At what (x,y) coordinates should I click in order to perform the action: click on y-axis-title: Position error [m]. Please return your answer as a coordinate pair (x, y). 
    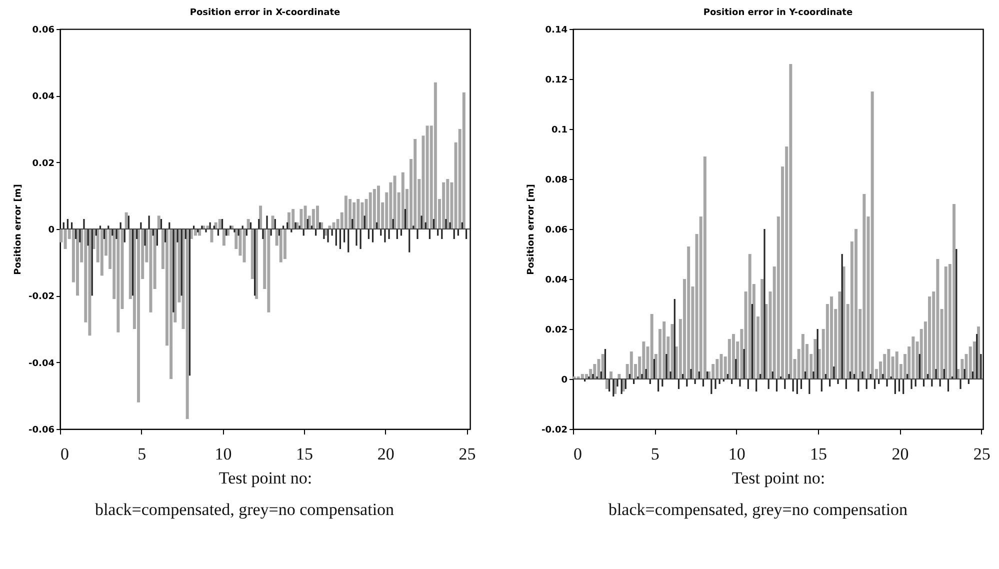
    Looking at the image, I should click on (19, 229).